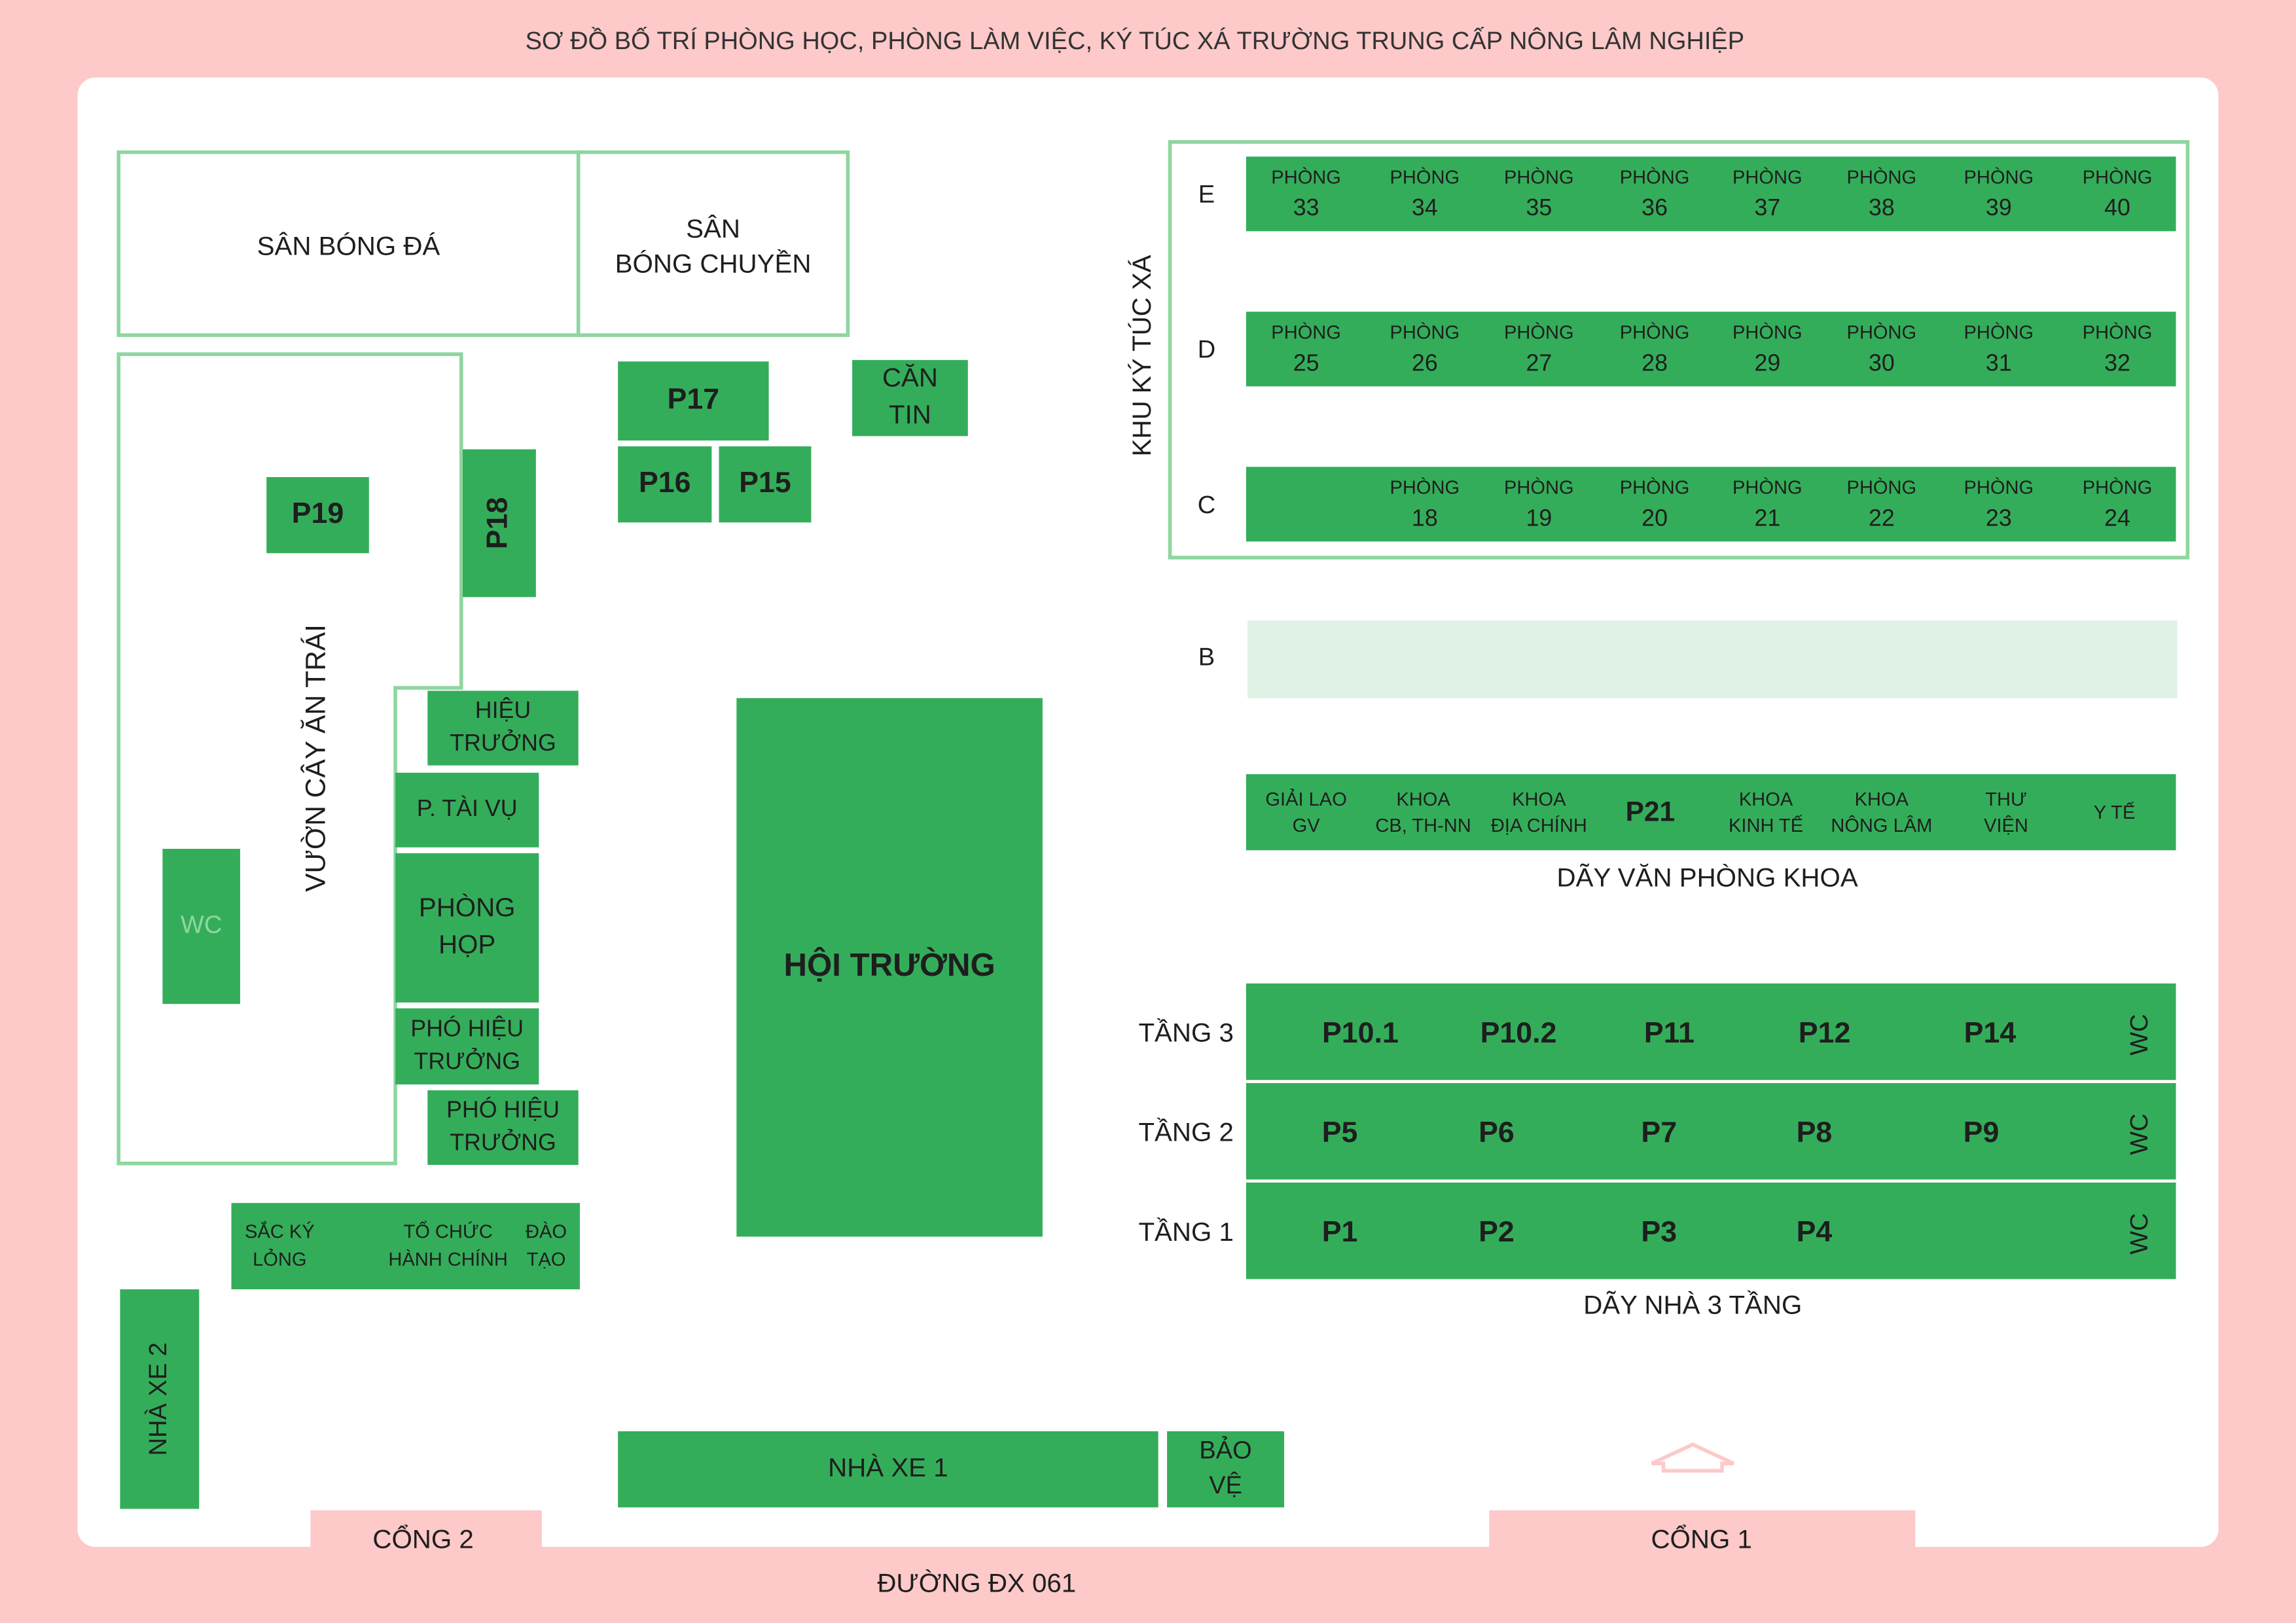  Describe the element at coordinates (1999, 362) in the screenshot. I see `room-number: 31` at that location.